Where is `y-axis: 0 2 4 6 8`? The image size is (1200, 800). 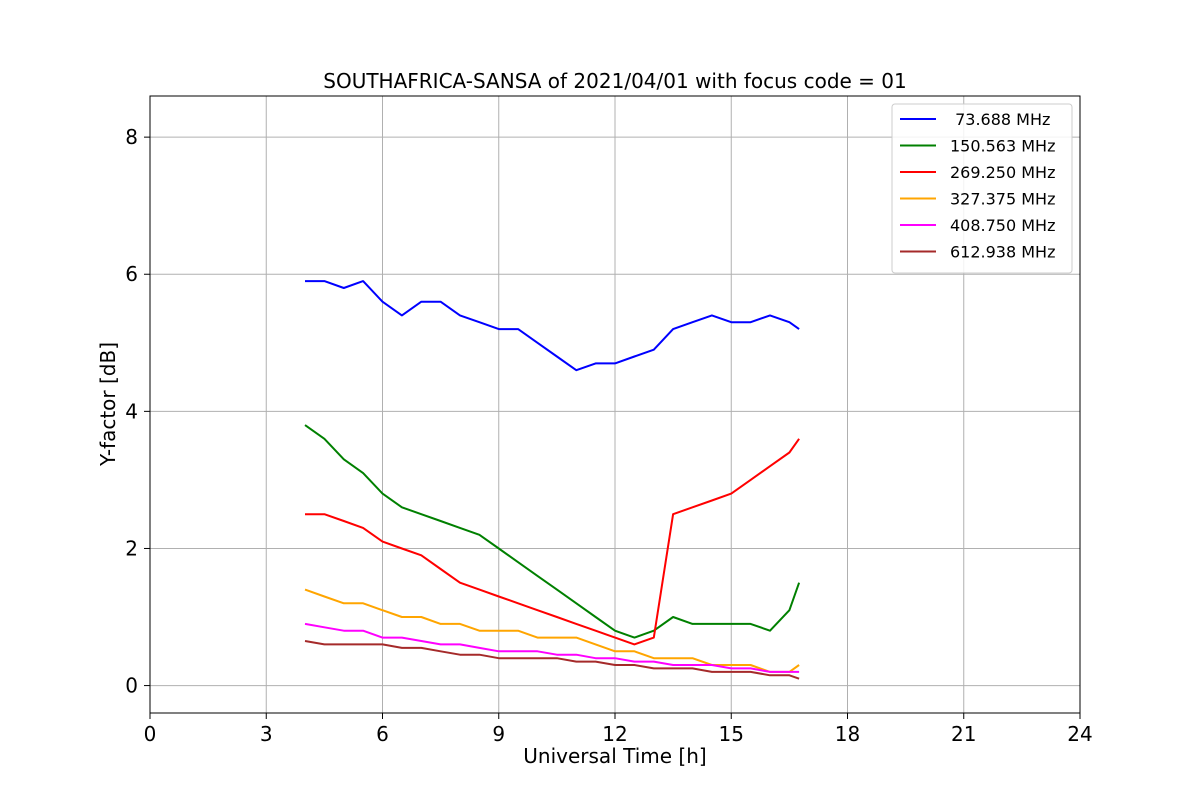
y-axis: 0 2 4 6 8 is located at coordinates (137, 411).